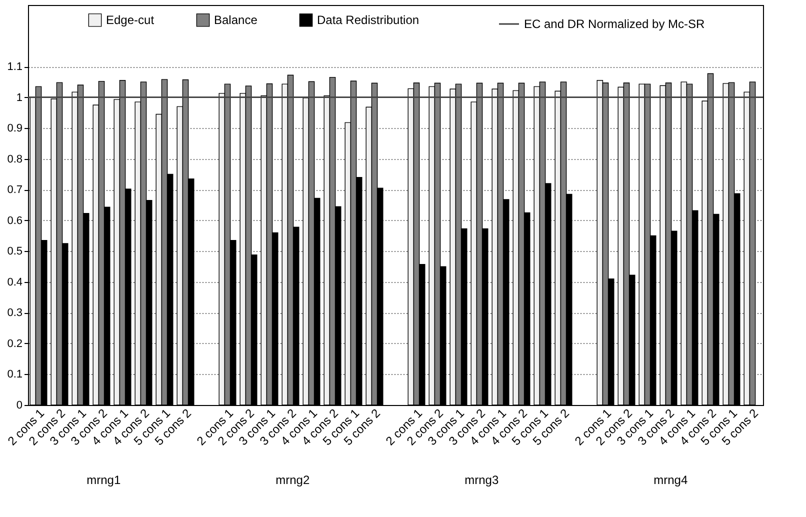 This screenshot has height=517, width=806. I want to click on y-tick-label: 0.5, so click(14, 252).